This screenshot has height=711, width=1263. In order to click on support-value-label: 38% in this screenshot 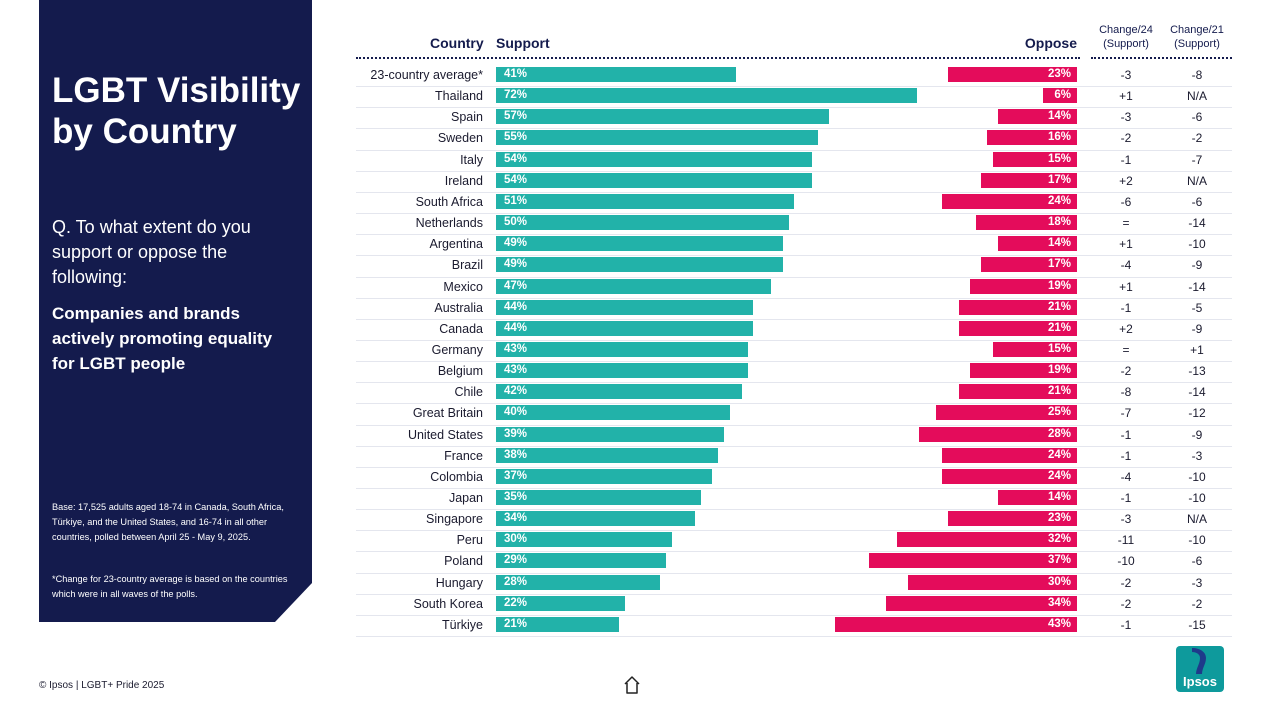, I will do `click(516, 454)`.